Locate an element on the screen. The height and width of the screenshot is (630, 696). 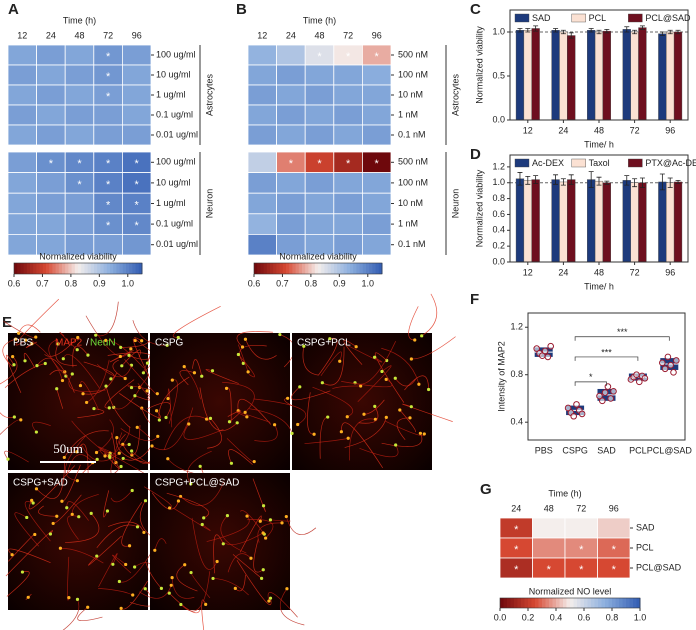
x-tick-label: SAD is located at coordinates (606, 450).